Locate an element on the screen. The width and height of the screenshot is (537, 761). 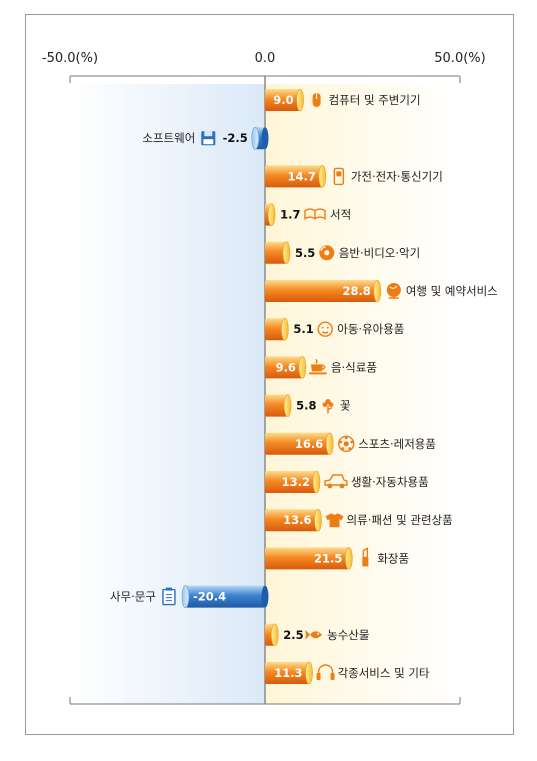
value-label: 28.8 is located at coordinates (356, 291).